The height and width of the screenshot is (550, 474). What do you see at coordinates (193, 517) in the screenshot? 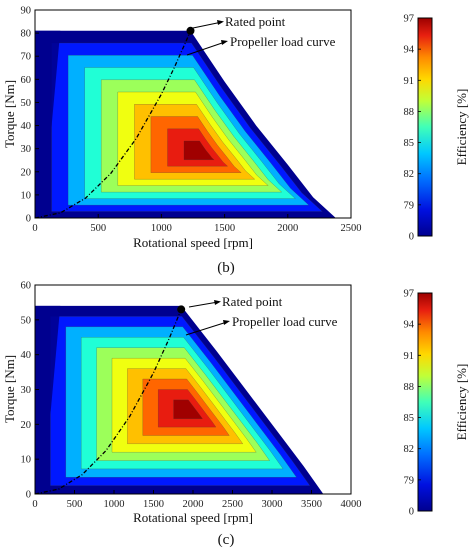
I see `x-axis-label-c: Rotational speed [rpm]` at bounding box center [193, 517].